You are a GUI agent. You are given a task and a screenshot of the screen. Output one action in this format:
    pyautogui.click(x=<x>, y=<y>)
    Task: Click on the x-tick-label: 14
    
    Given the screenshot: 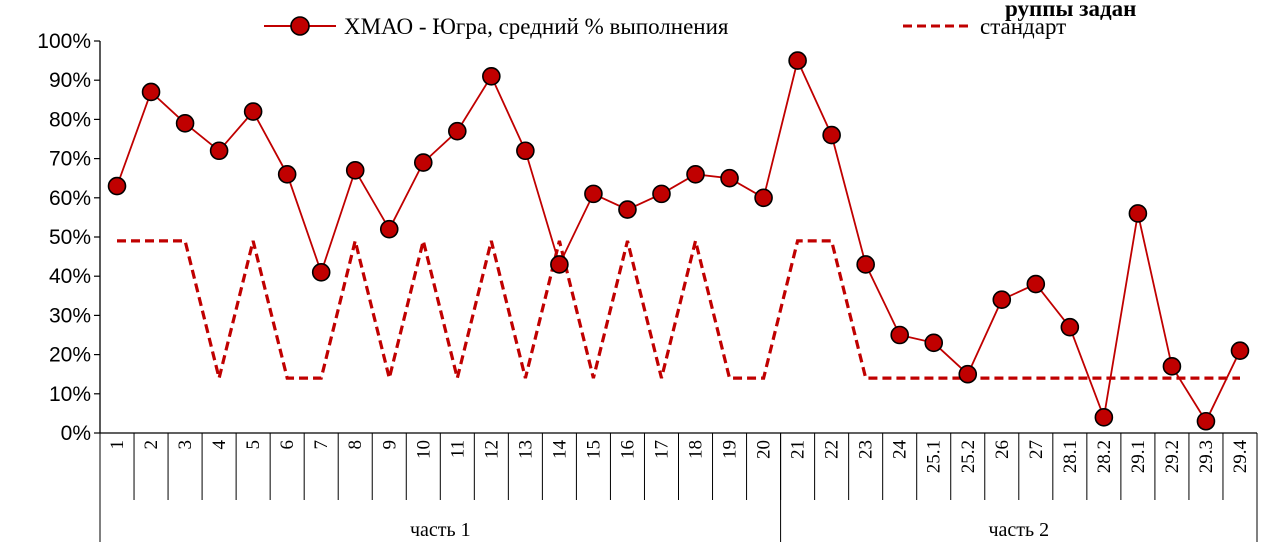 What is the action you would take?
    pyautogui.click(x=559, y=450)
    